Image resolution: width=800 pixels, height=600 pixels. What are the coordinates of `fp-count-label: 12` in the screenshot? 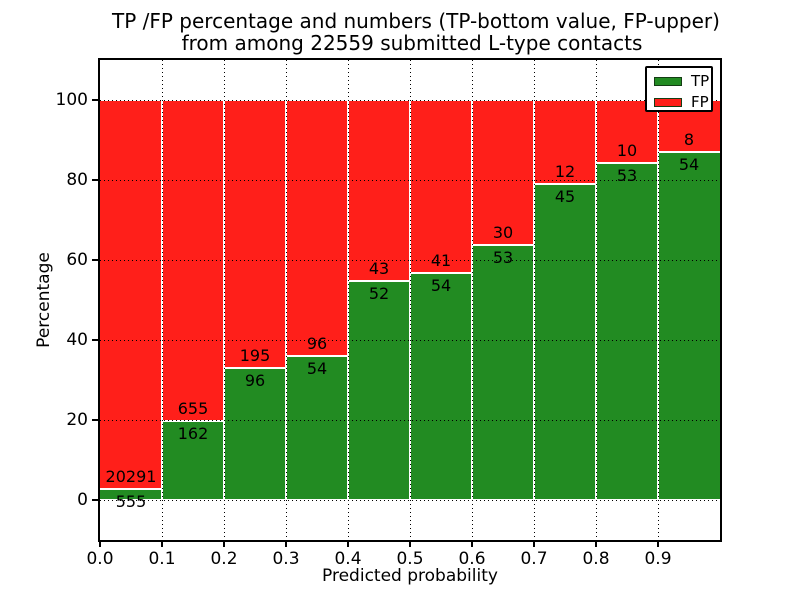 It's located at (565, 172).